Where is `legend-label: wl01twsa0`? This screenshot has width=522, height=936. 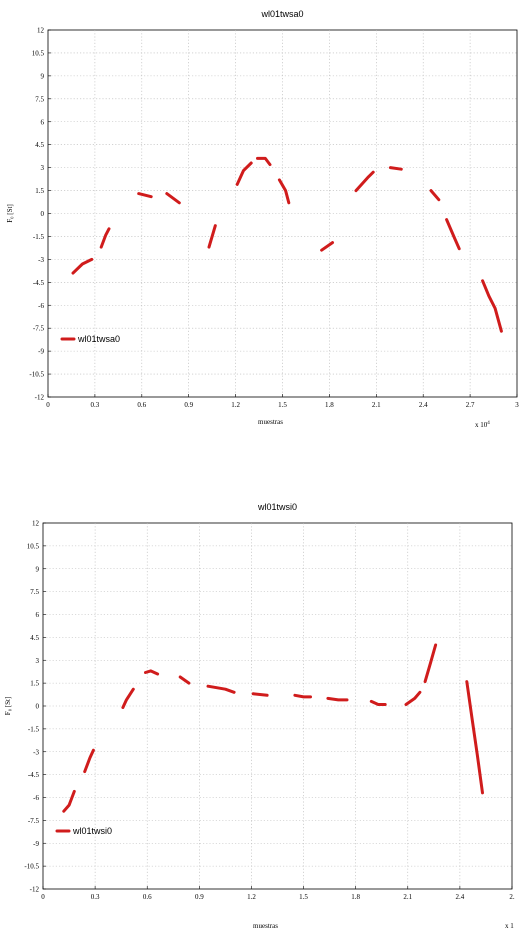 legend-label: wl01twsa0 is located at coordinates (98, 339).